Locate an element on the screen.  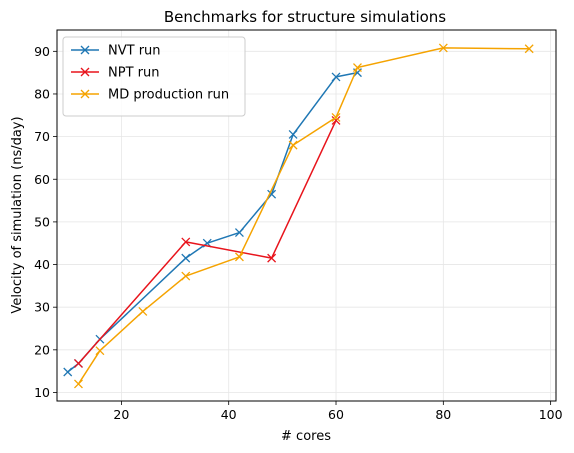
x-tick-label: 40 is located at coordinates (229, 414).